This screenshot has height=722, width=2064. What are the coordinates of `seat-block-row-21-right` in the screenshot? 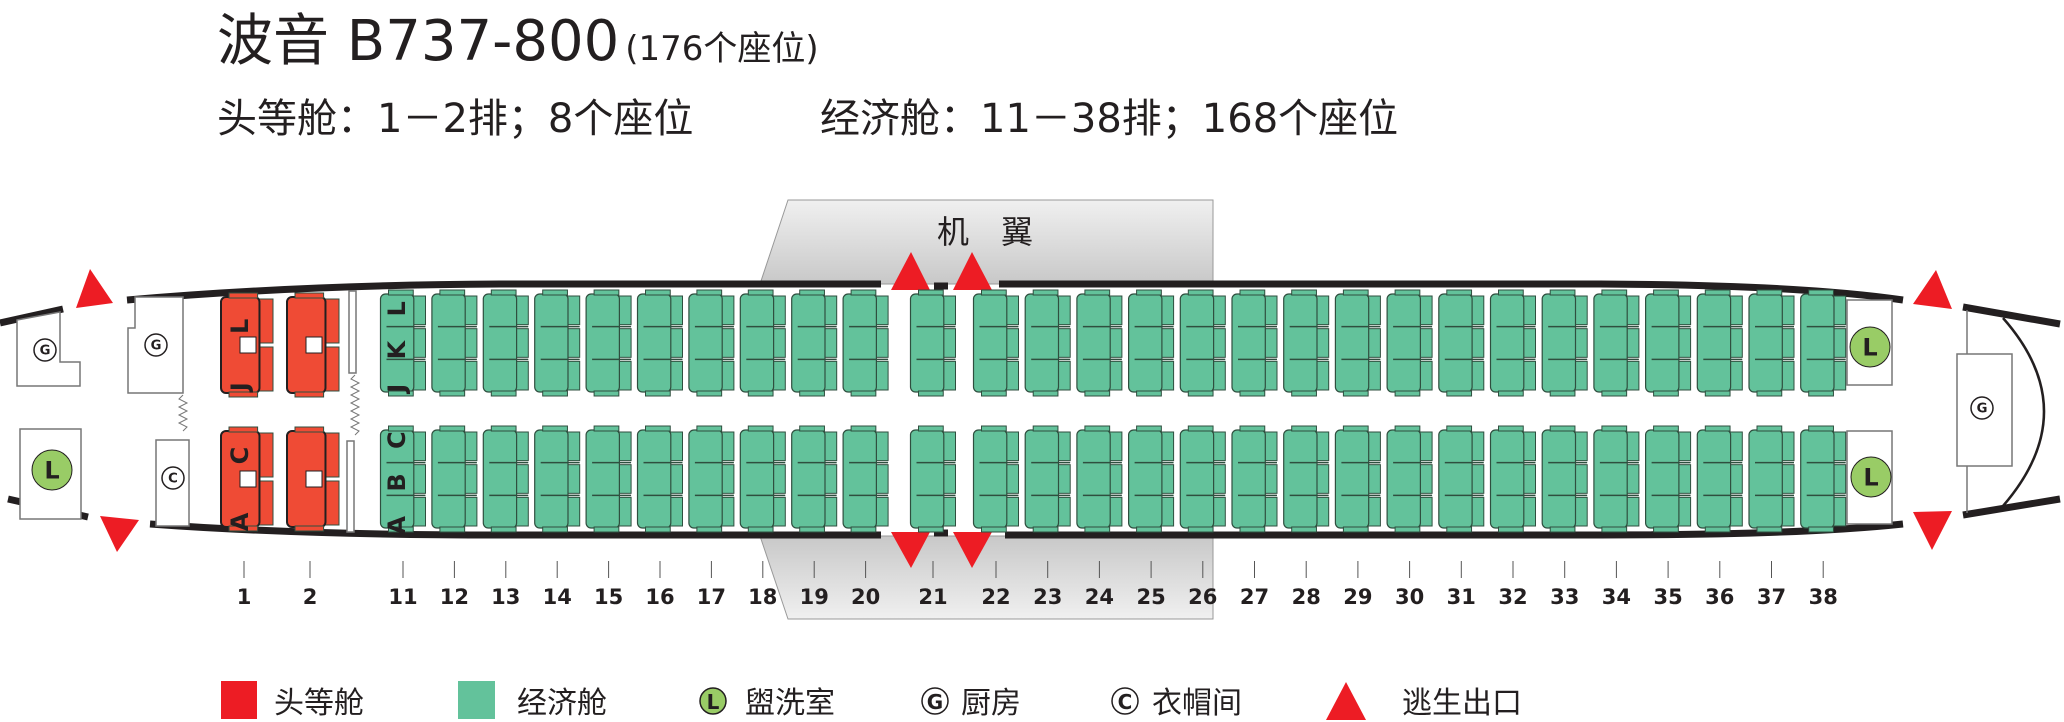 It's located at (933, 479).